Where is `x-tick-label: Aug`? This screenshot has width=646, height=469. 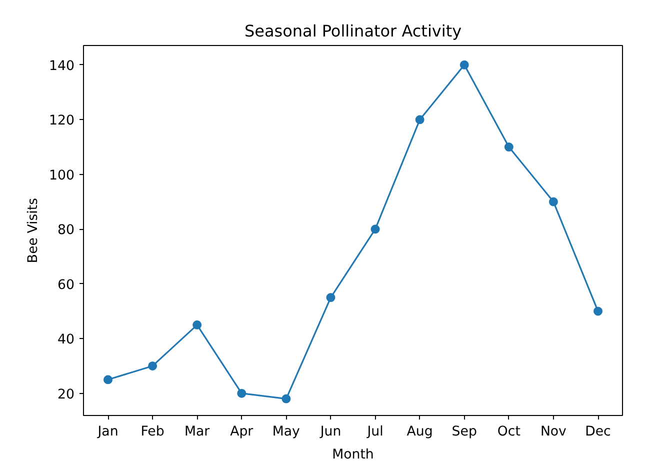
x-tick-label: Aug is located at coordinates (419, 432).